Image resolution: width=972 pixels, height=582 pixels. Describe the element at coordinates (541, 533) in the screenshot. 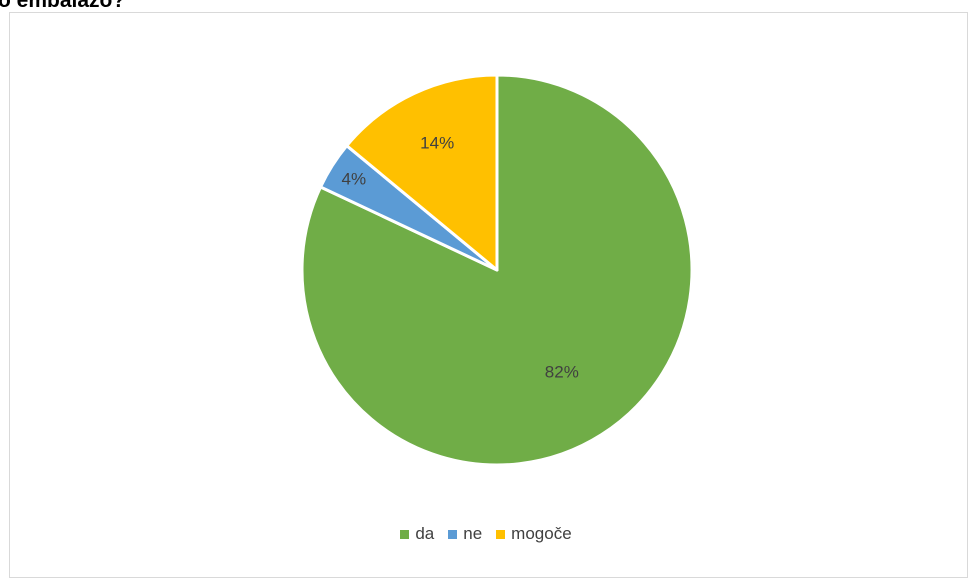

I see `legend-label-mogoce: mogoče` at that location.